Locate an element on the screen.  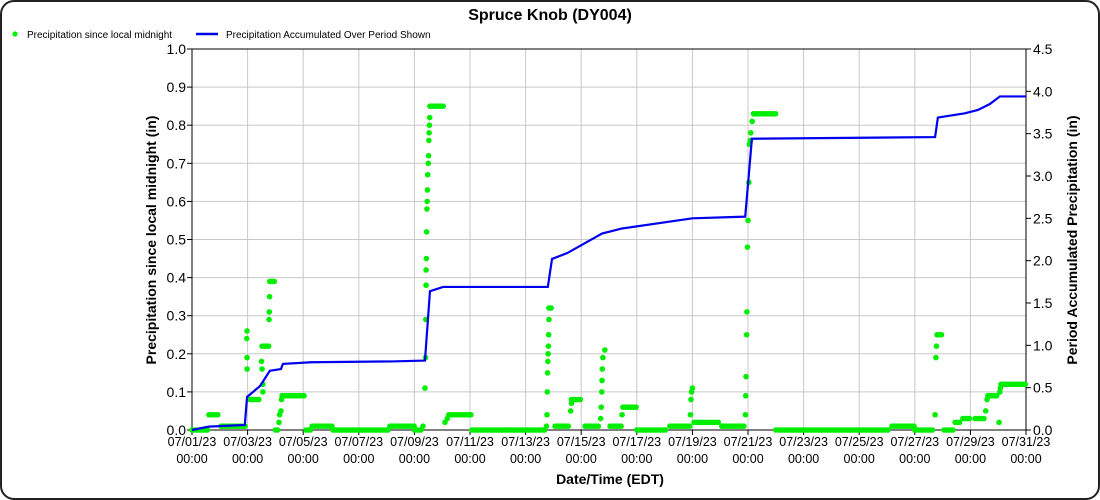
x-tick-date: 07/27/23 is located at coordinates (914, 442).